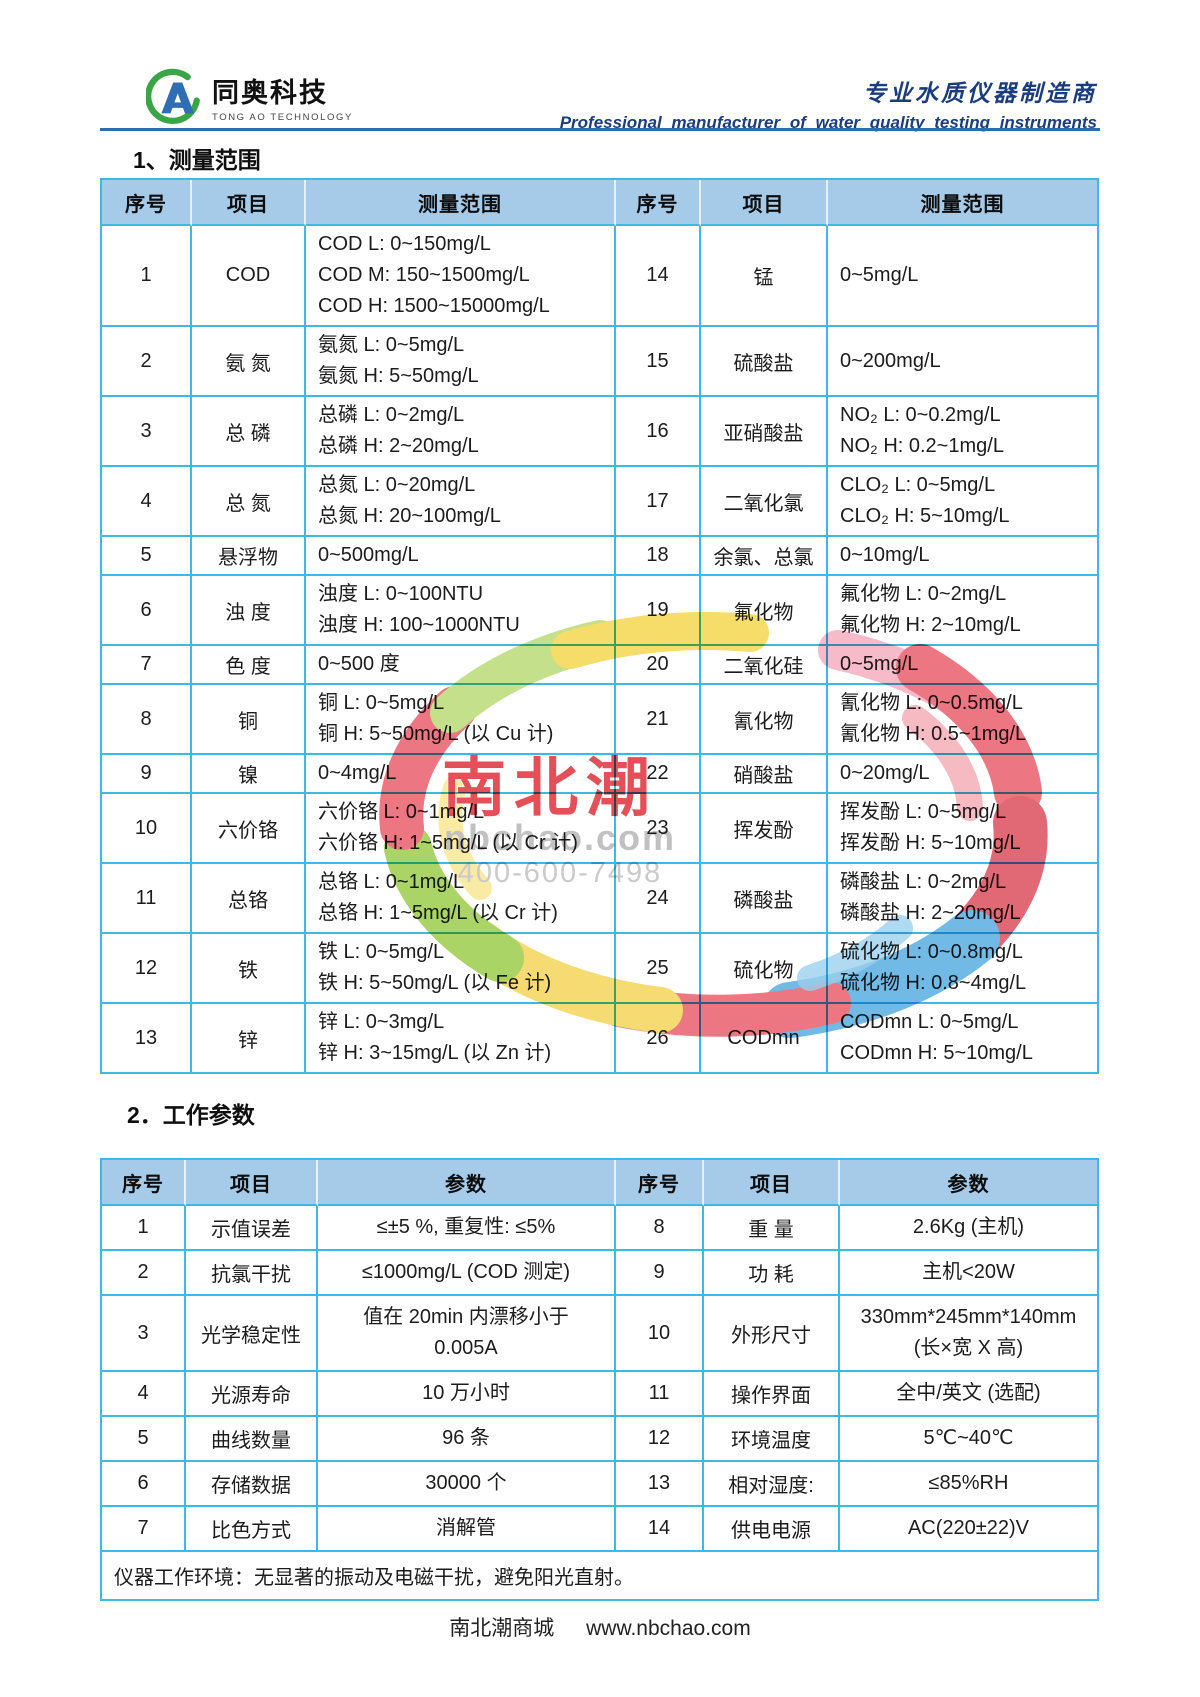  I want to click on item-cell: 功 耗, so click(772, 1273).